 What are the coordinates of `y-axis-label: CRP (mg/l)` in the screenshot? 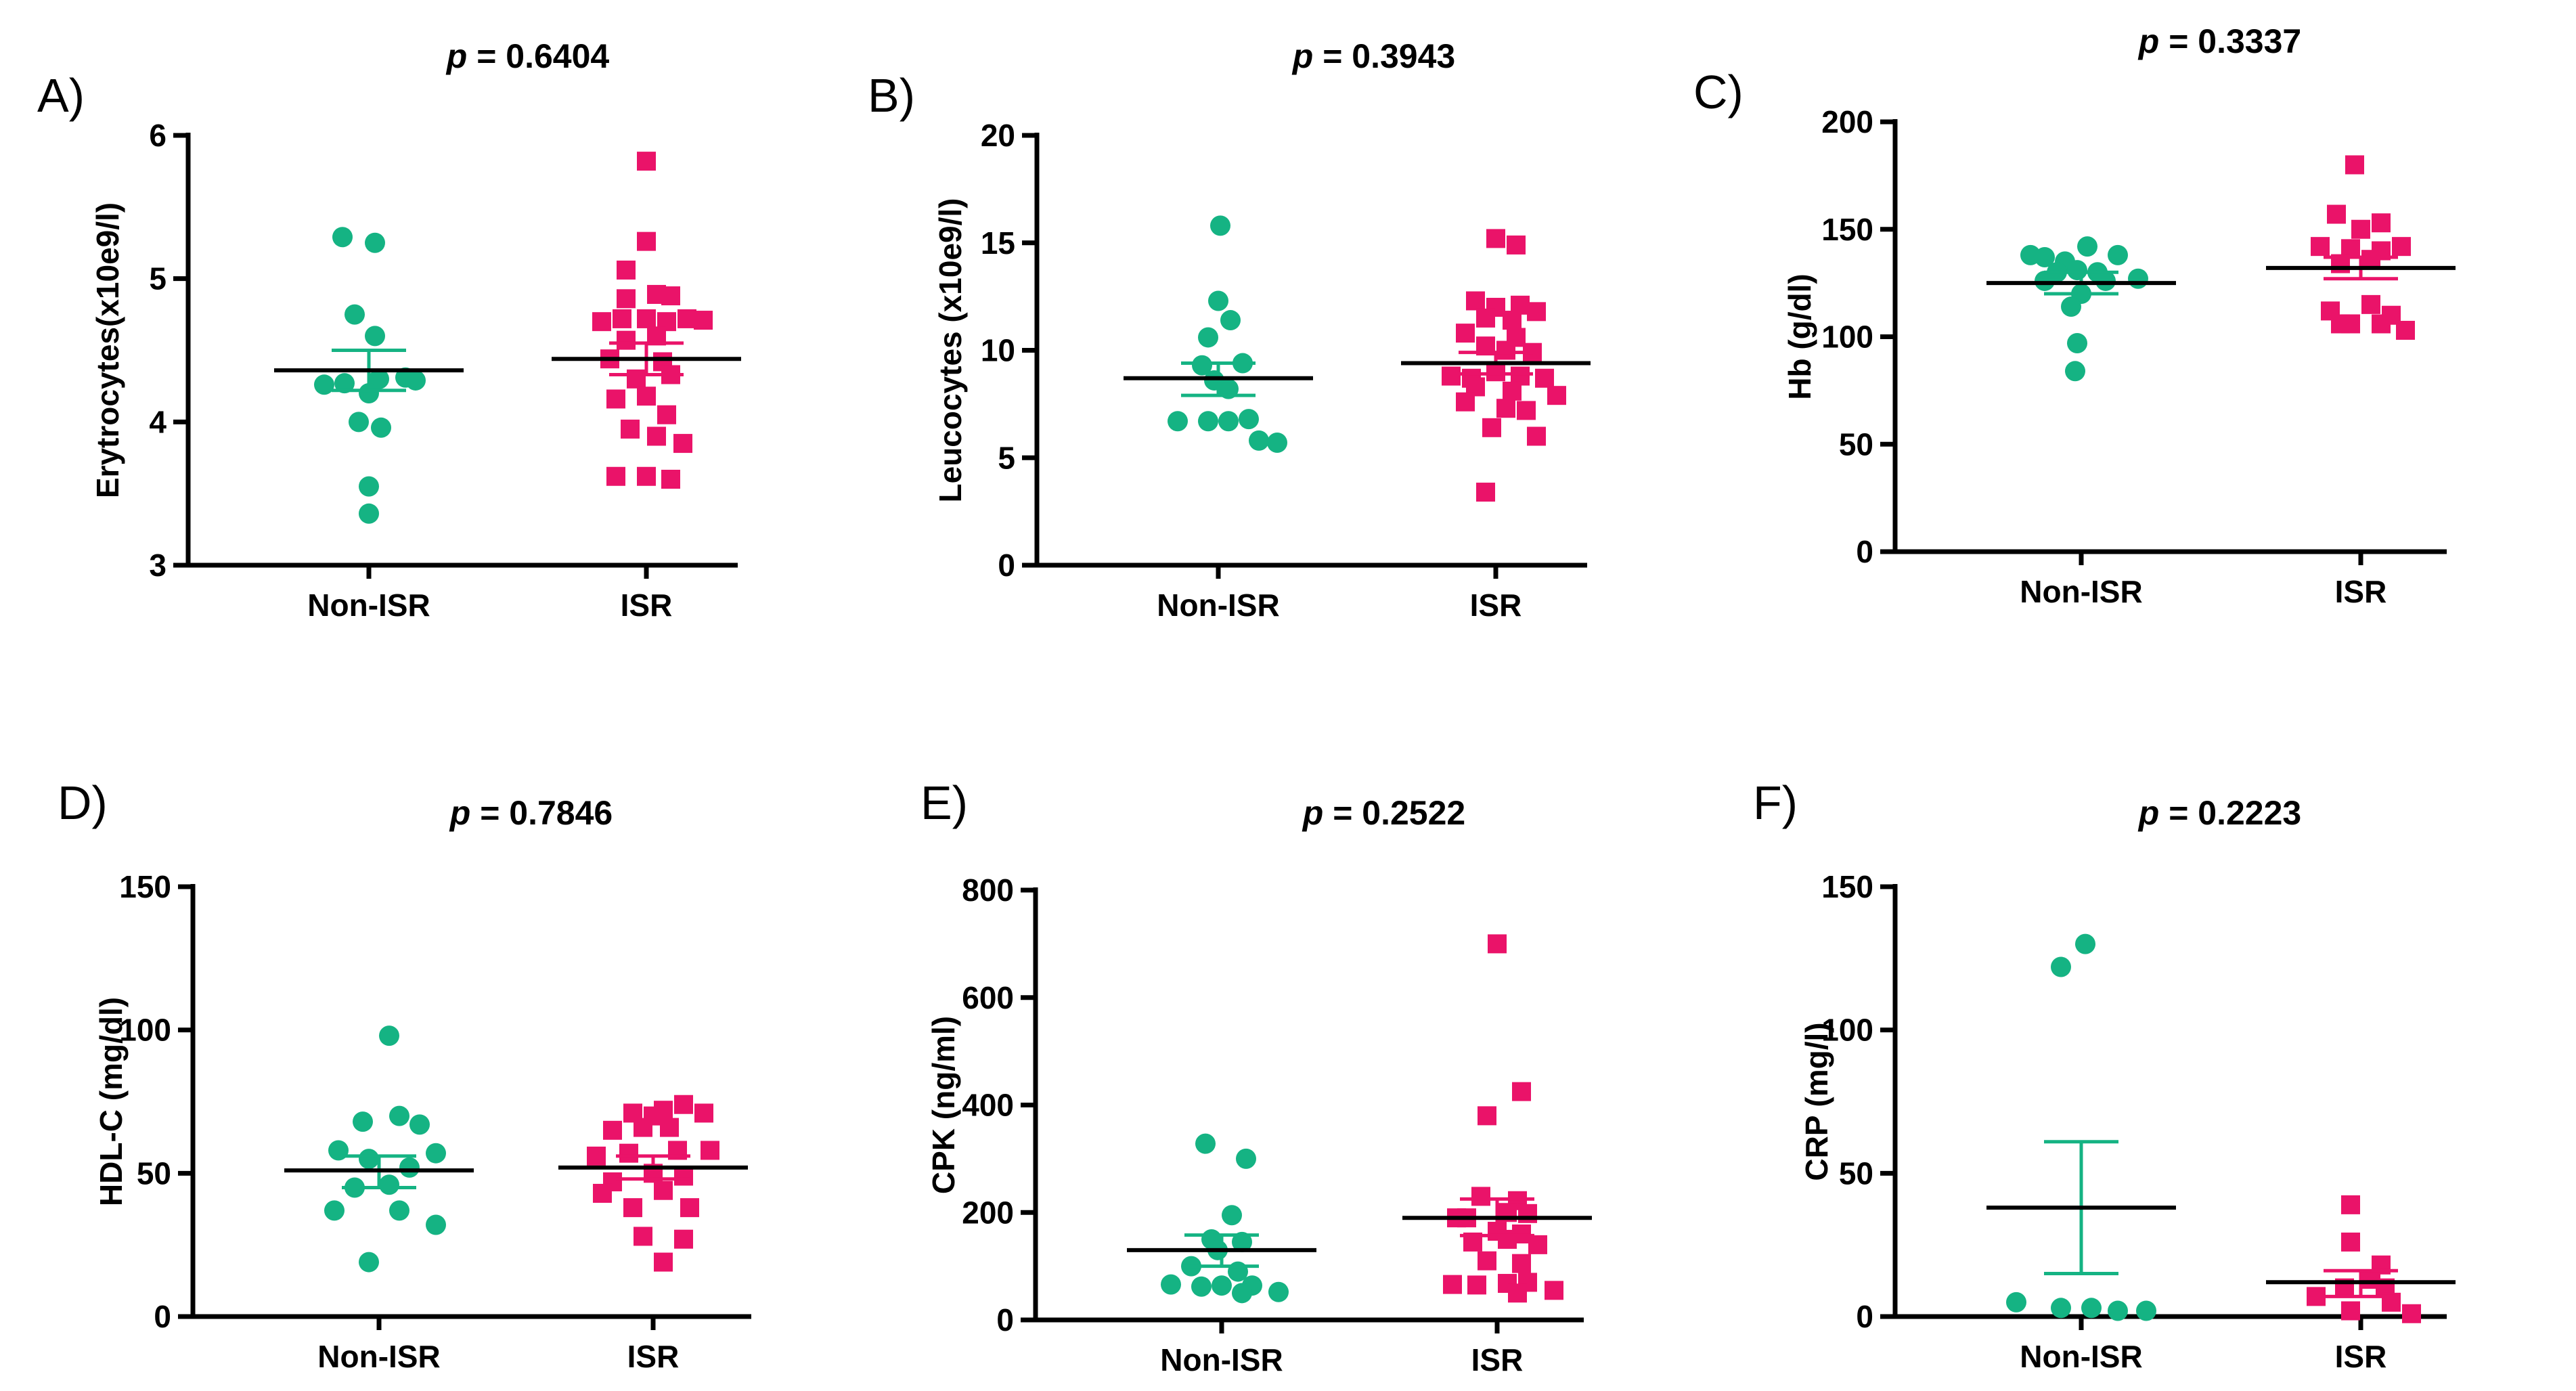 It's located at (1816, 1101).